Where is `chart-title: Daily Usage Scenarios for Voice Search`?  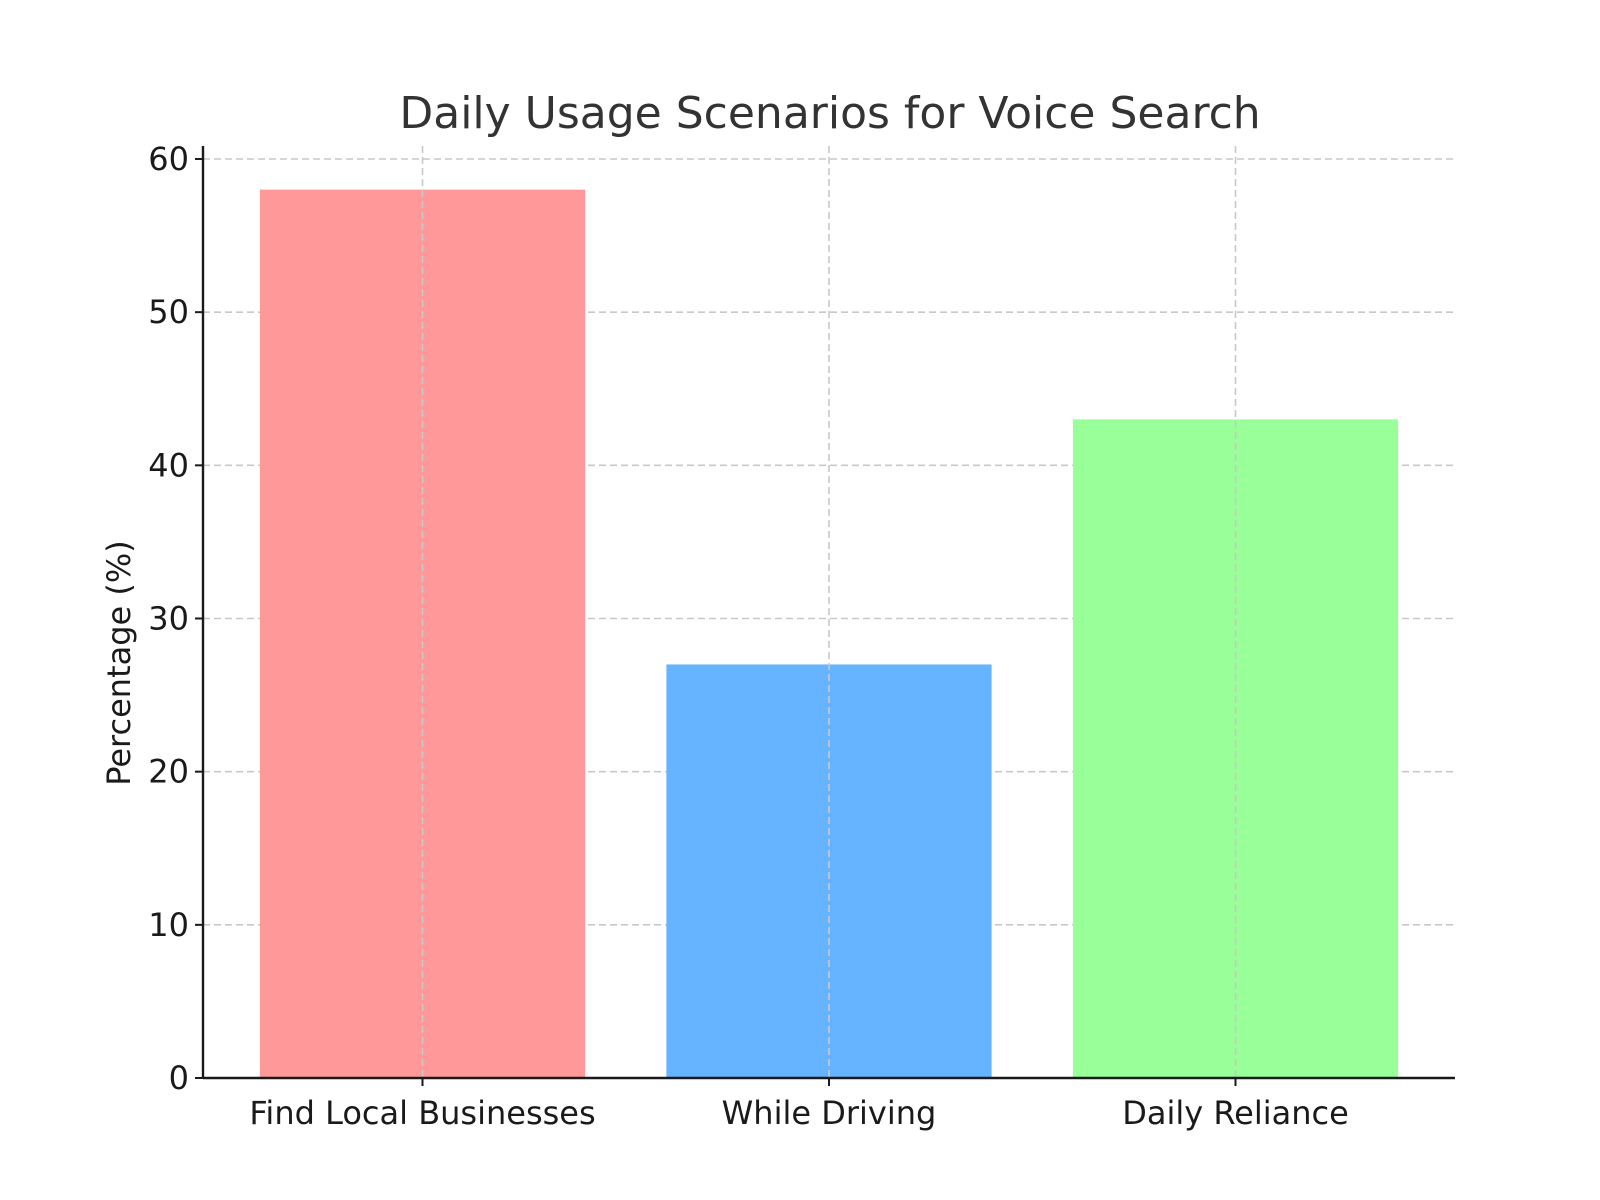
chart-title: Daily Usage Scenarios for Voice Search is located at coordinates (829, 113).